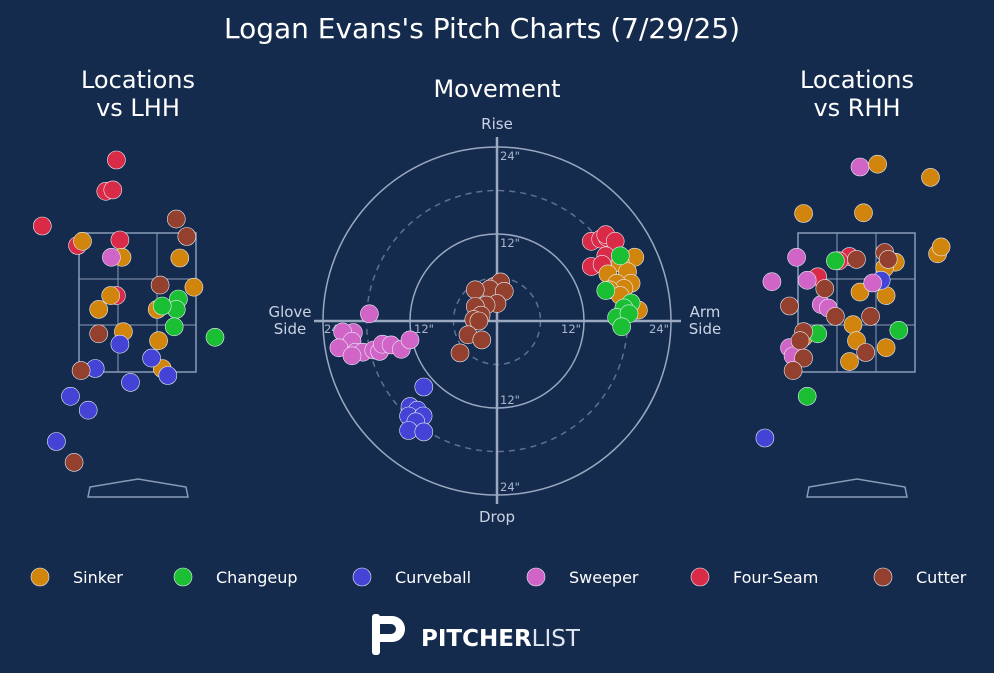 The width and height of the screenshot is (994, 673). I want to click on legend-label-sinker: Sinker, so click(98, 577).